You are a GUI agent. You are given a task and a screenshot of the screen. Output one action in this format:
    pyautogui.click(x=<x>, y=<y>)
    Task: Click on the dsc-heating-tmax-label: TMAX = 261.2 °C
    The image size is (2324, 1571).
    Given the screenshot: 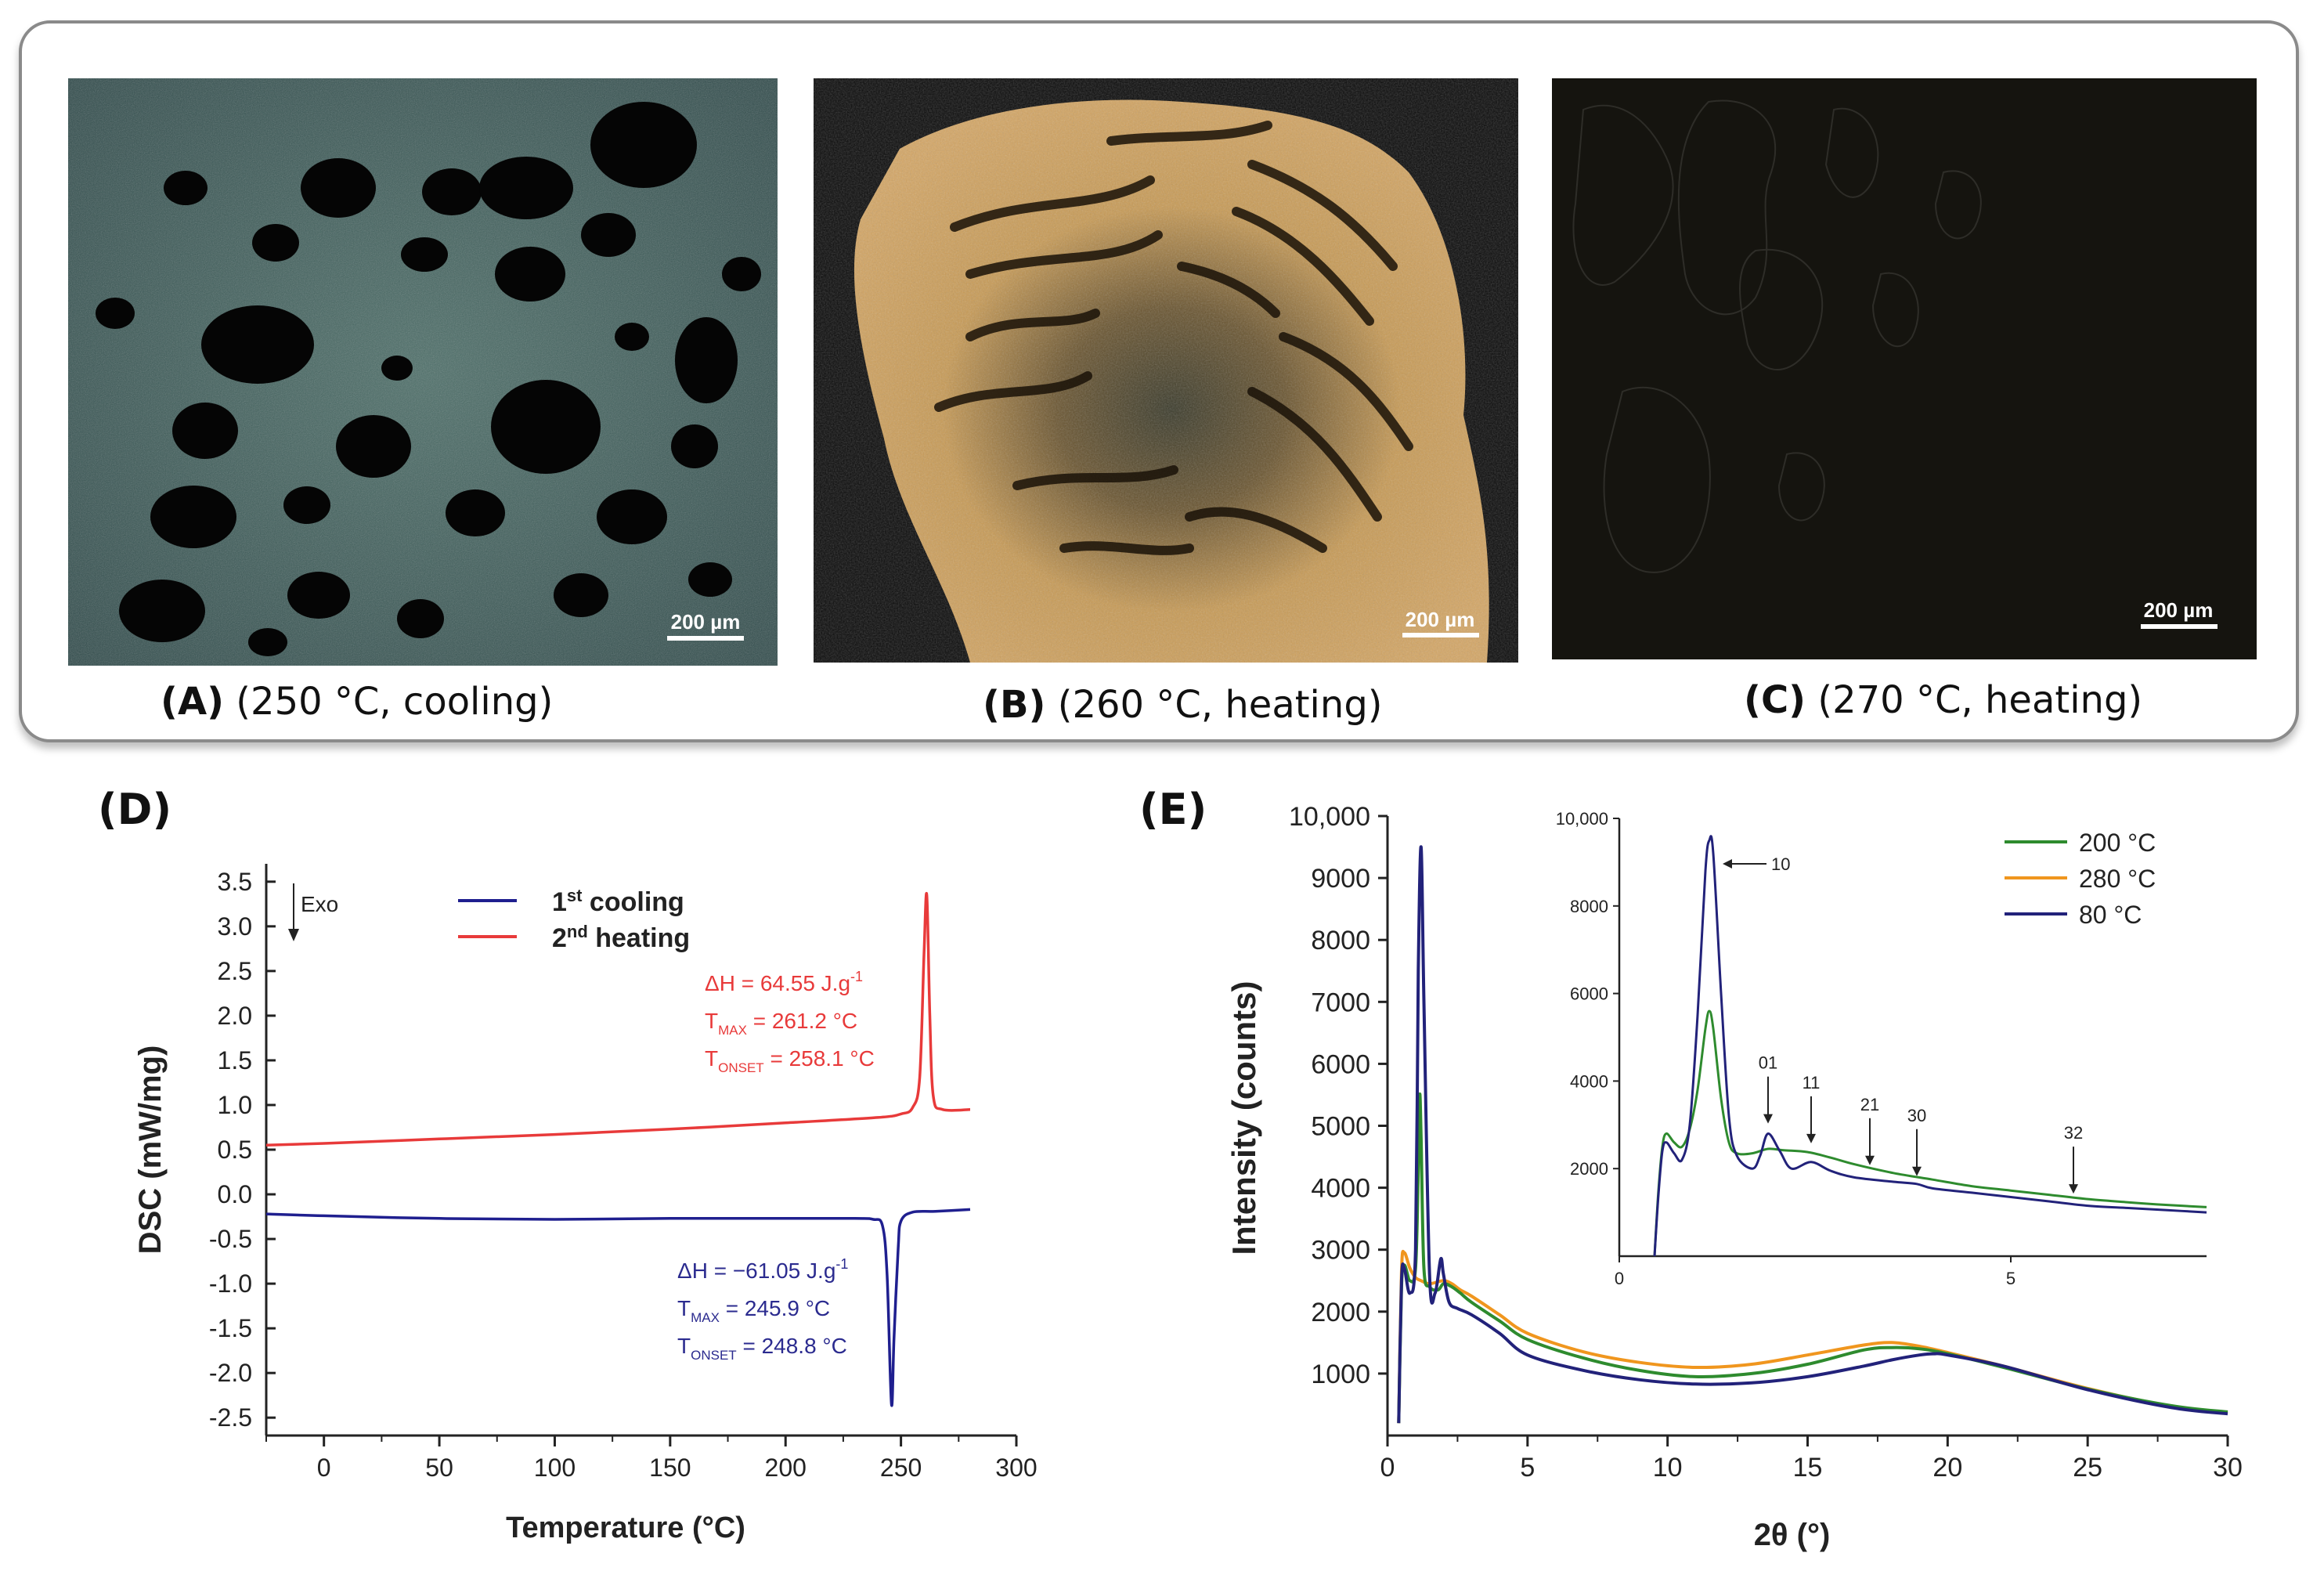 What is the action you would take?
    pyautogui.click(x=781, y=1024)
    